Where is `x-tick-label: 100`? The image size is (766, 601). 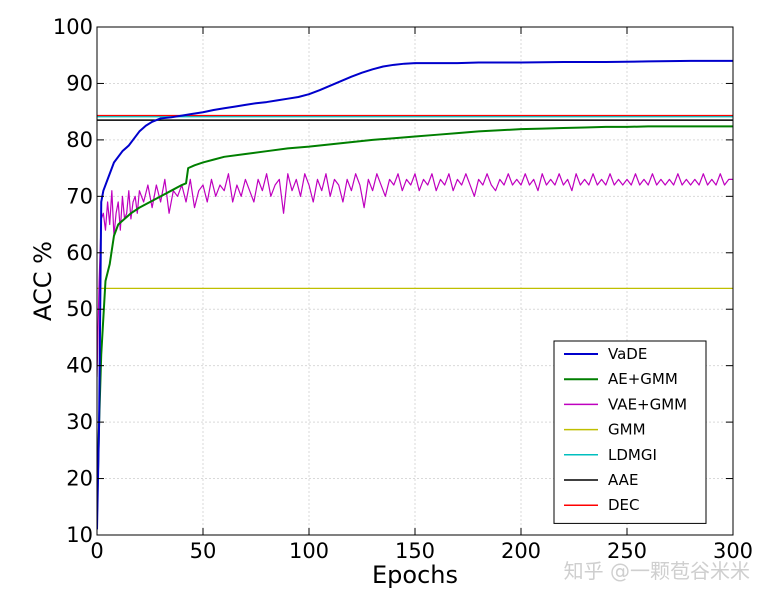
x-tick-label: 100 is located at coordinates (309, 551).